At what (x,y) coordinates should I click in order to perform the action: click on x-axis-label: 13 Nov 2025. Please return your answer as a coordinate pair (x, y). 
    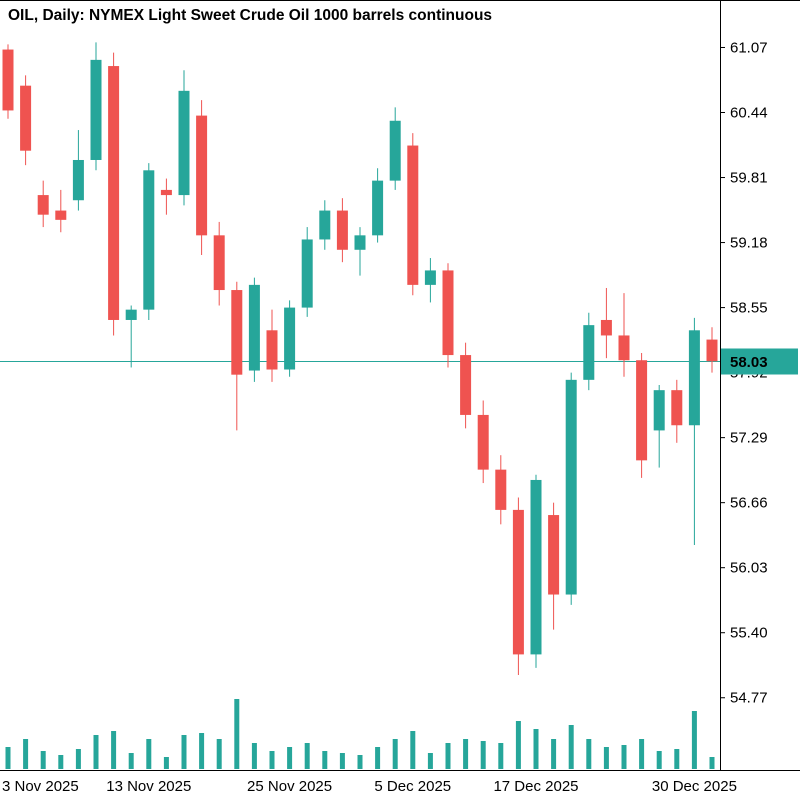
    Looking at the image, I should click on (148, 786).